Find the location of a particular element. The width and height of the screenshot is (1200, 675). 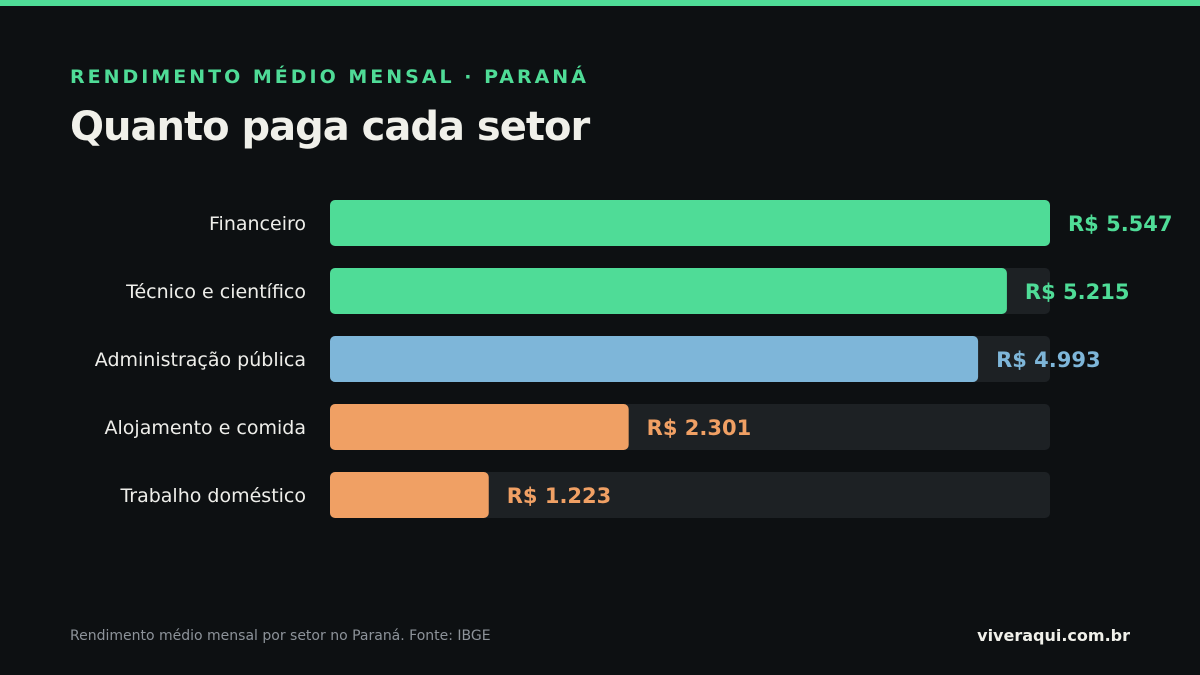

value-label: R$ 5.215 is located at coordinates (1077, 292).